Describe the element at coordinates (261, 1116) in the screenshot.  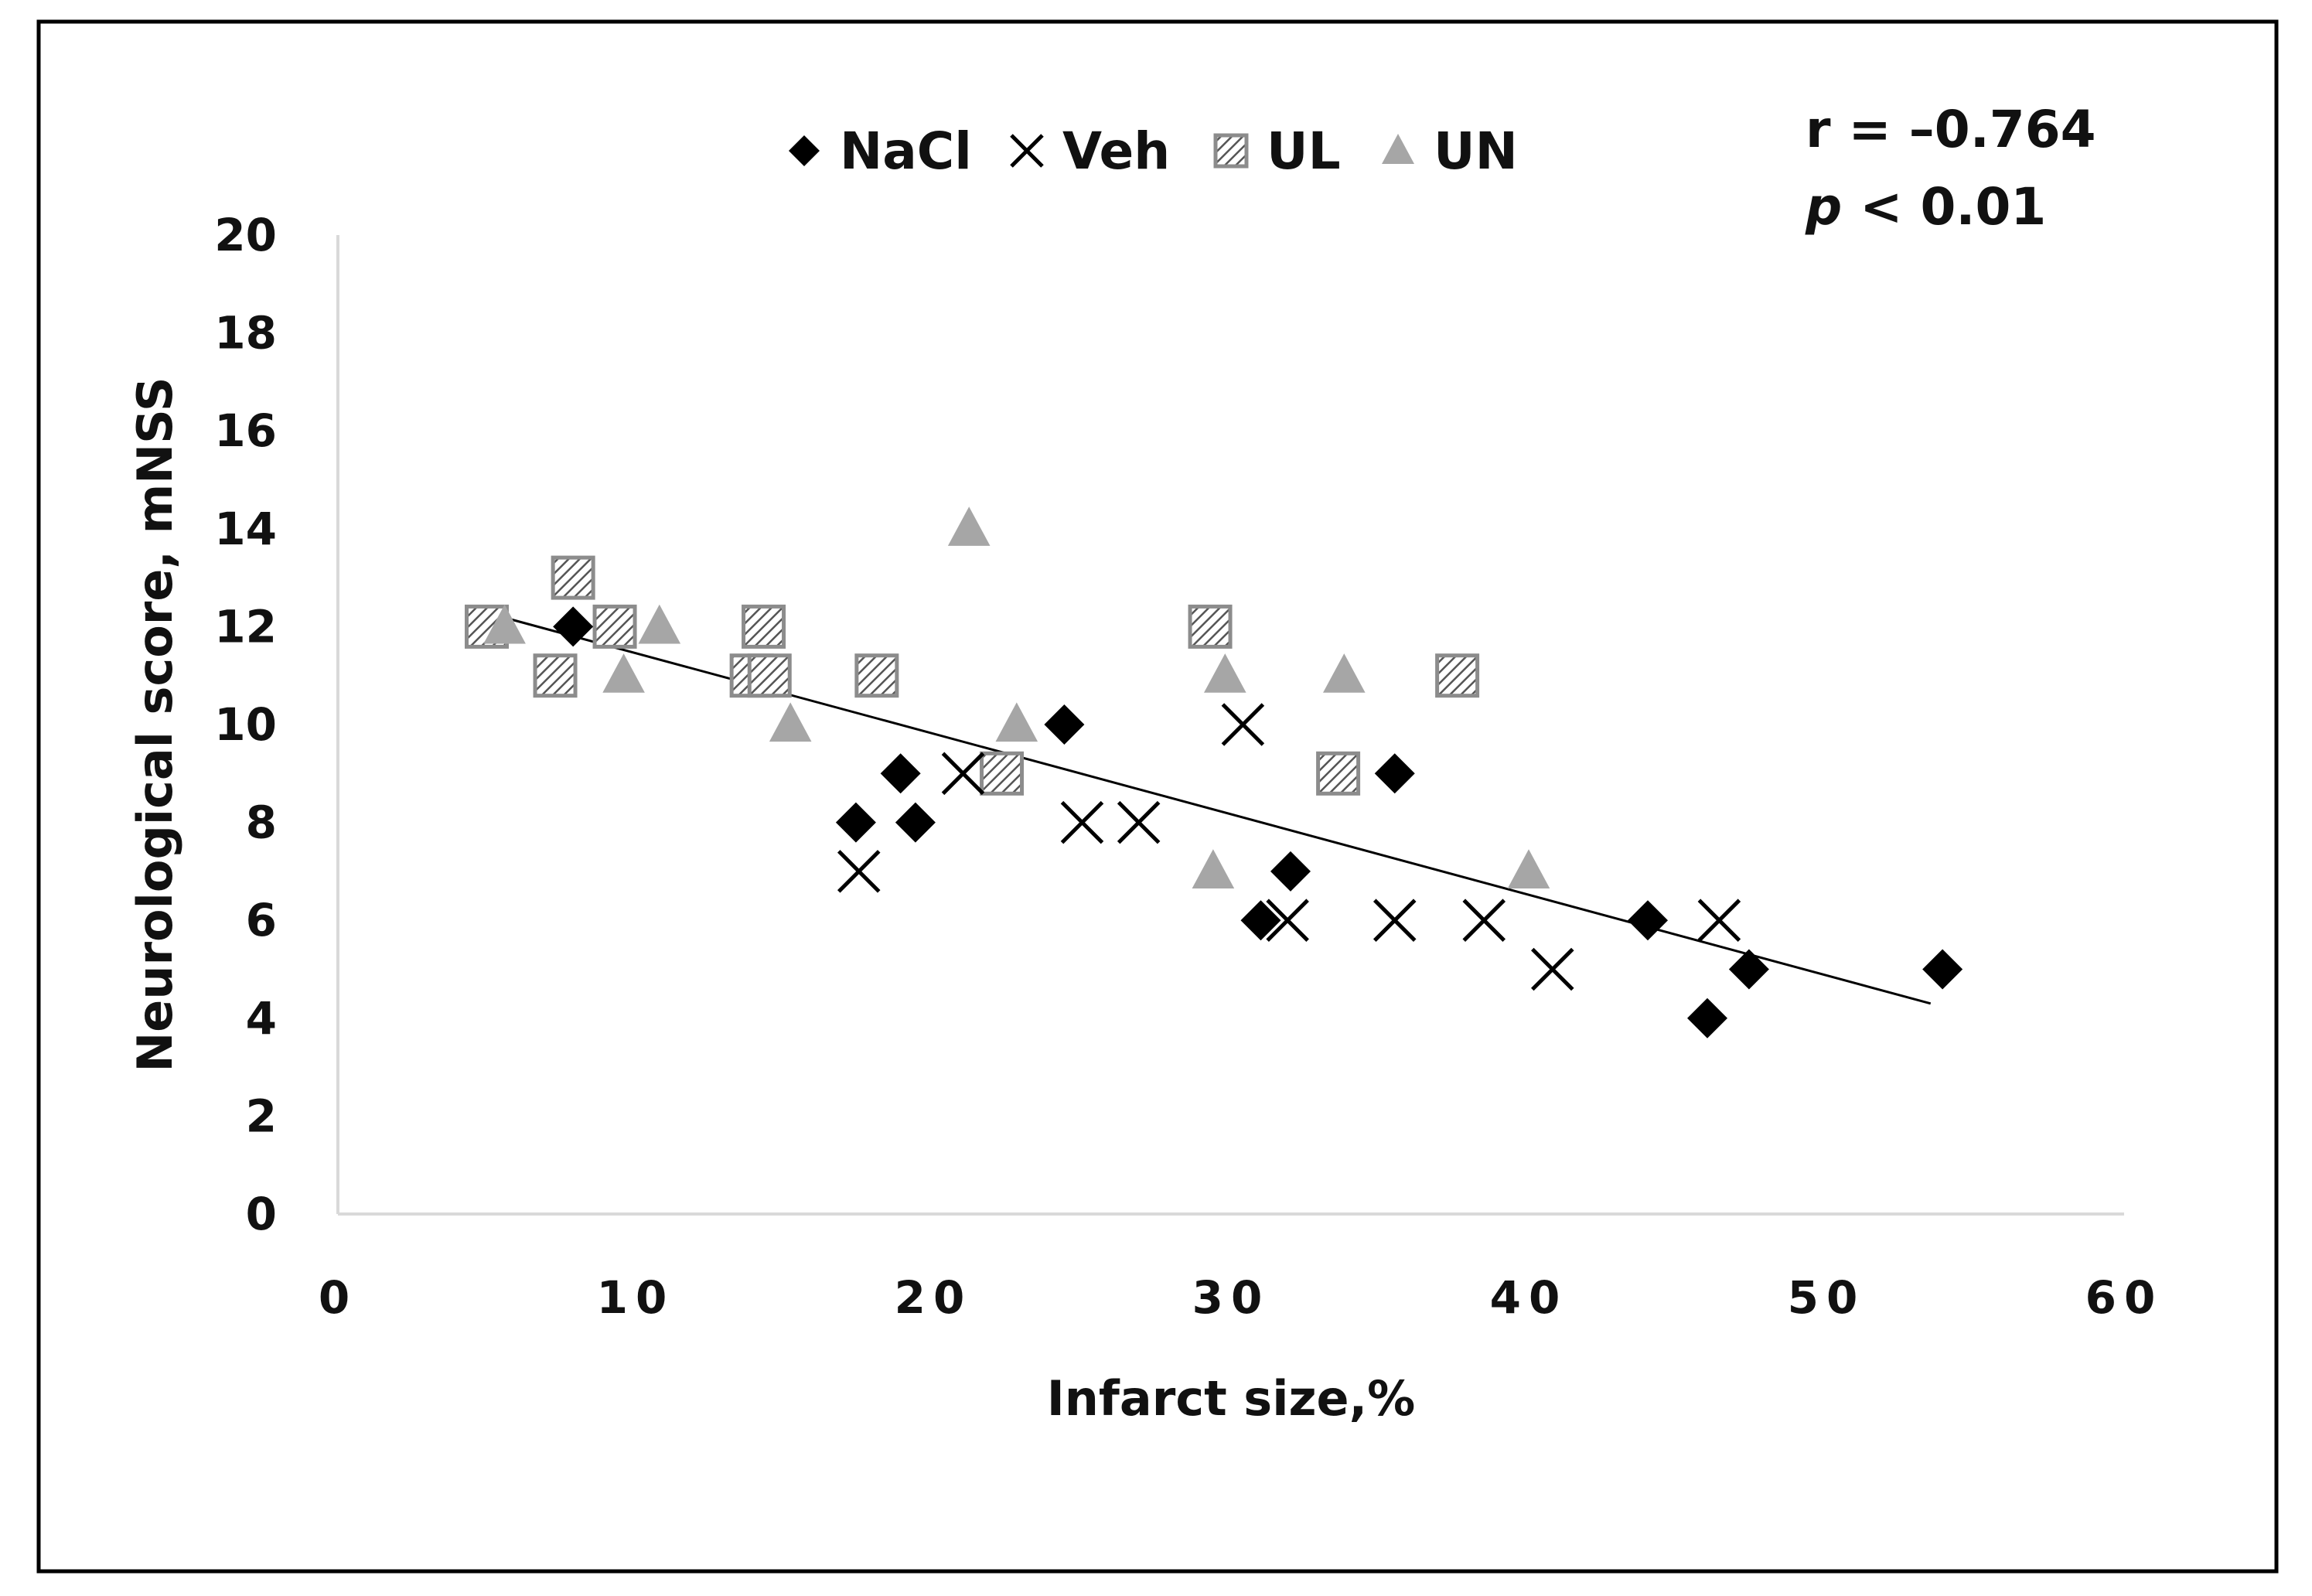
I see `y-tick-label: 2` at that location.